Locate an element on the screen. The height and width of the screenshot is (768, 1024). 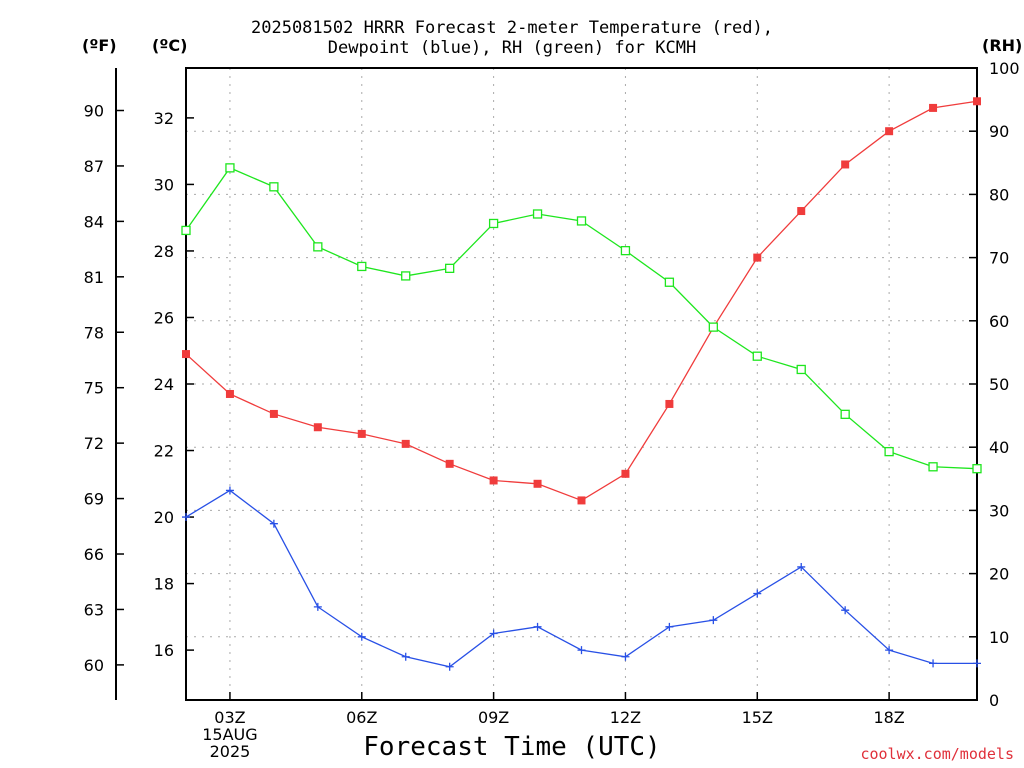
celsius-tick-label: 16 is located at coordinates (164, 650).